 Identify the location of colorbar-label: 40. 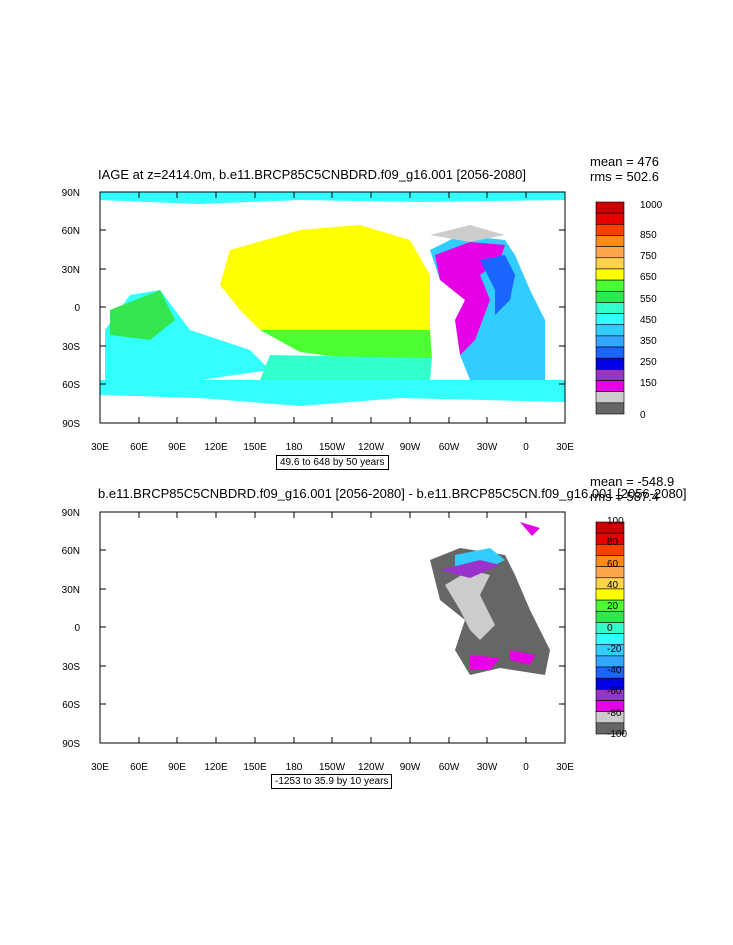
(613, 585).